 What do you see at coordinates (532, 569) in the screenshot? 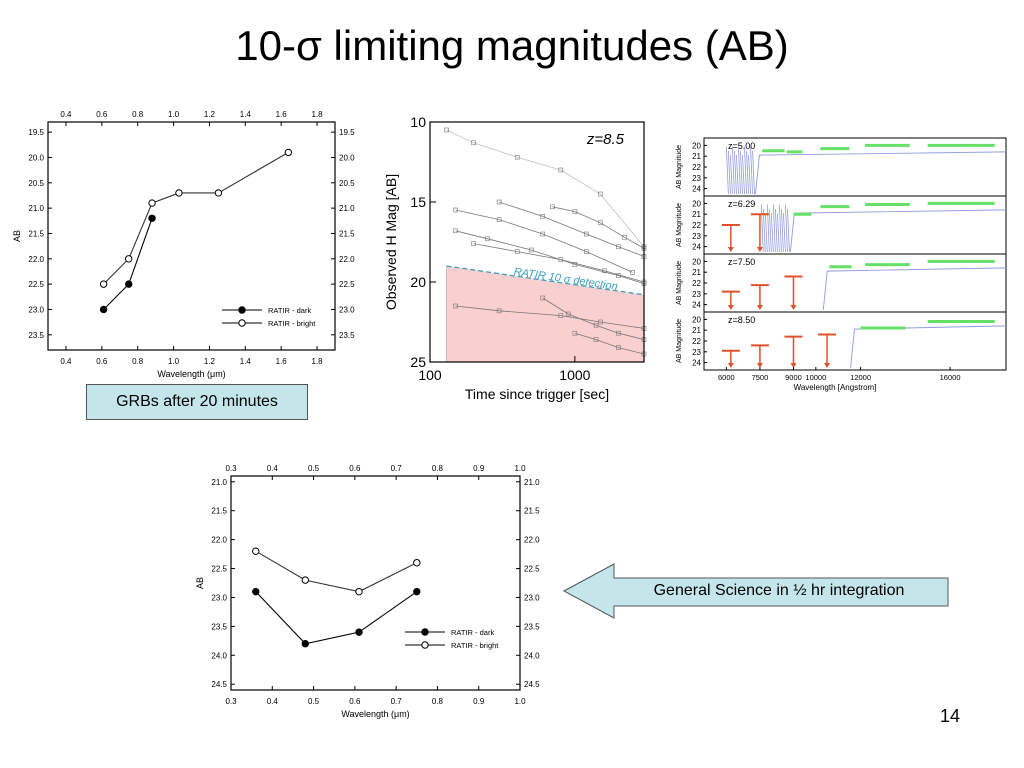
I see `y-right-tick-label: 22.5` at bounding box center [532, 569].